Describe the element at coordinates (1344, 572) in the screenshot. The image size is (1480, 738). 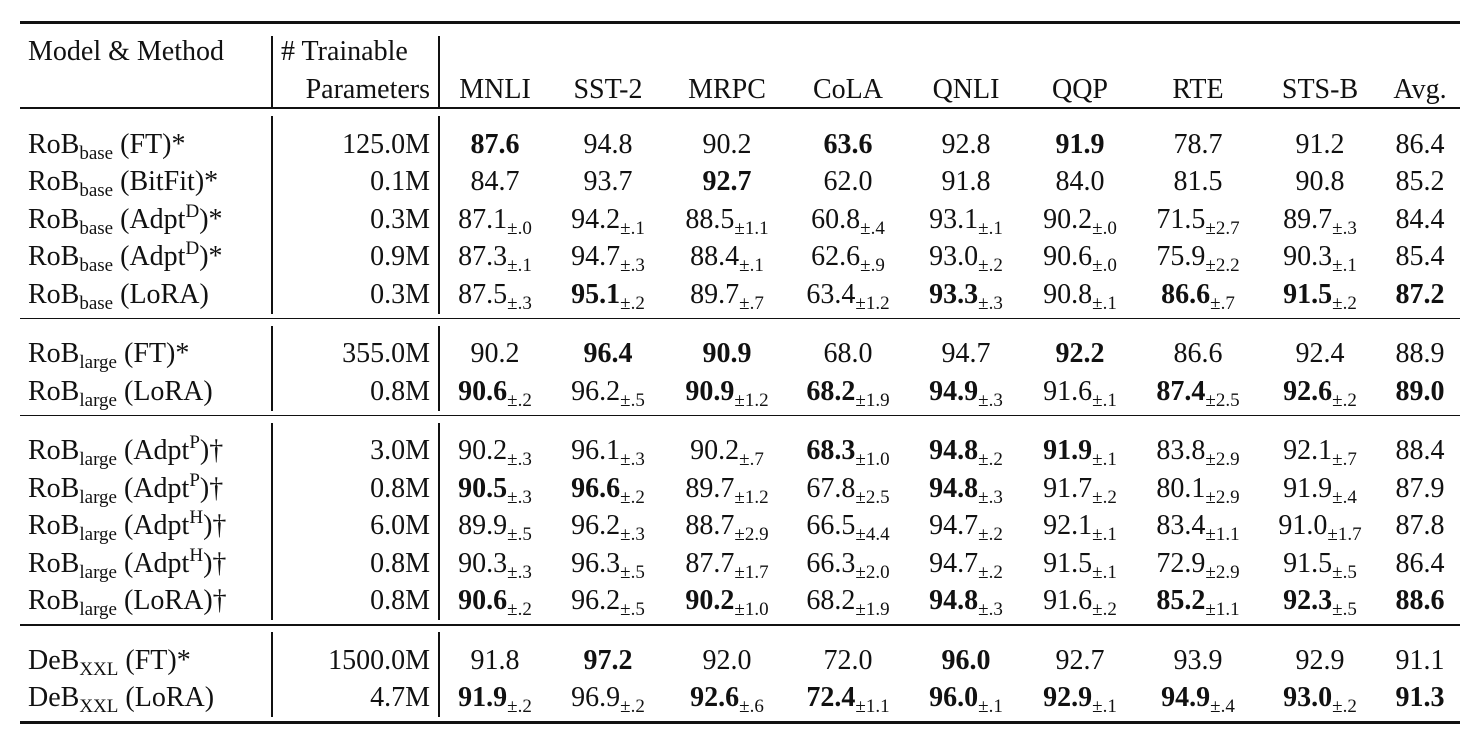
I see `score-std: ±.5` at that location.